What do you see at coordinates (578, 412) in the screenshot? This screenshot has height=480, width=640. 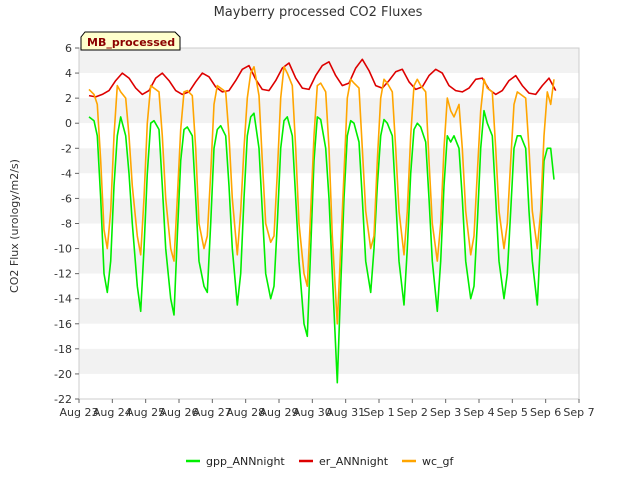 I see `x-tick-label: Sep 7` at bounding box center [578, 412].